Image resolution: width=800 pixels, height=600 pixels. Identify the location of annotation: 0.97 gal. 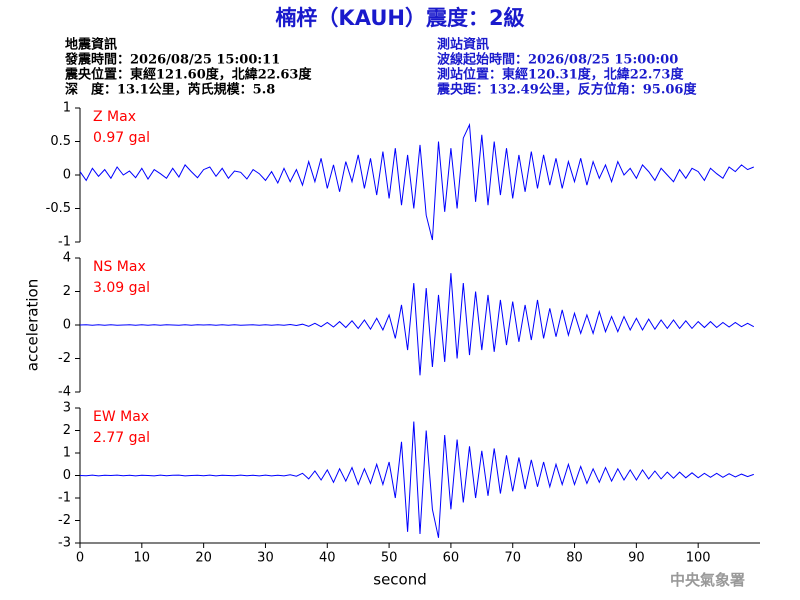
(121, 138).